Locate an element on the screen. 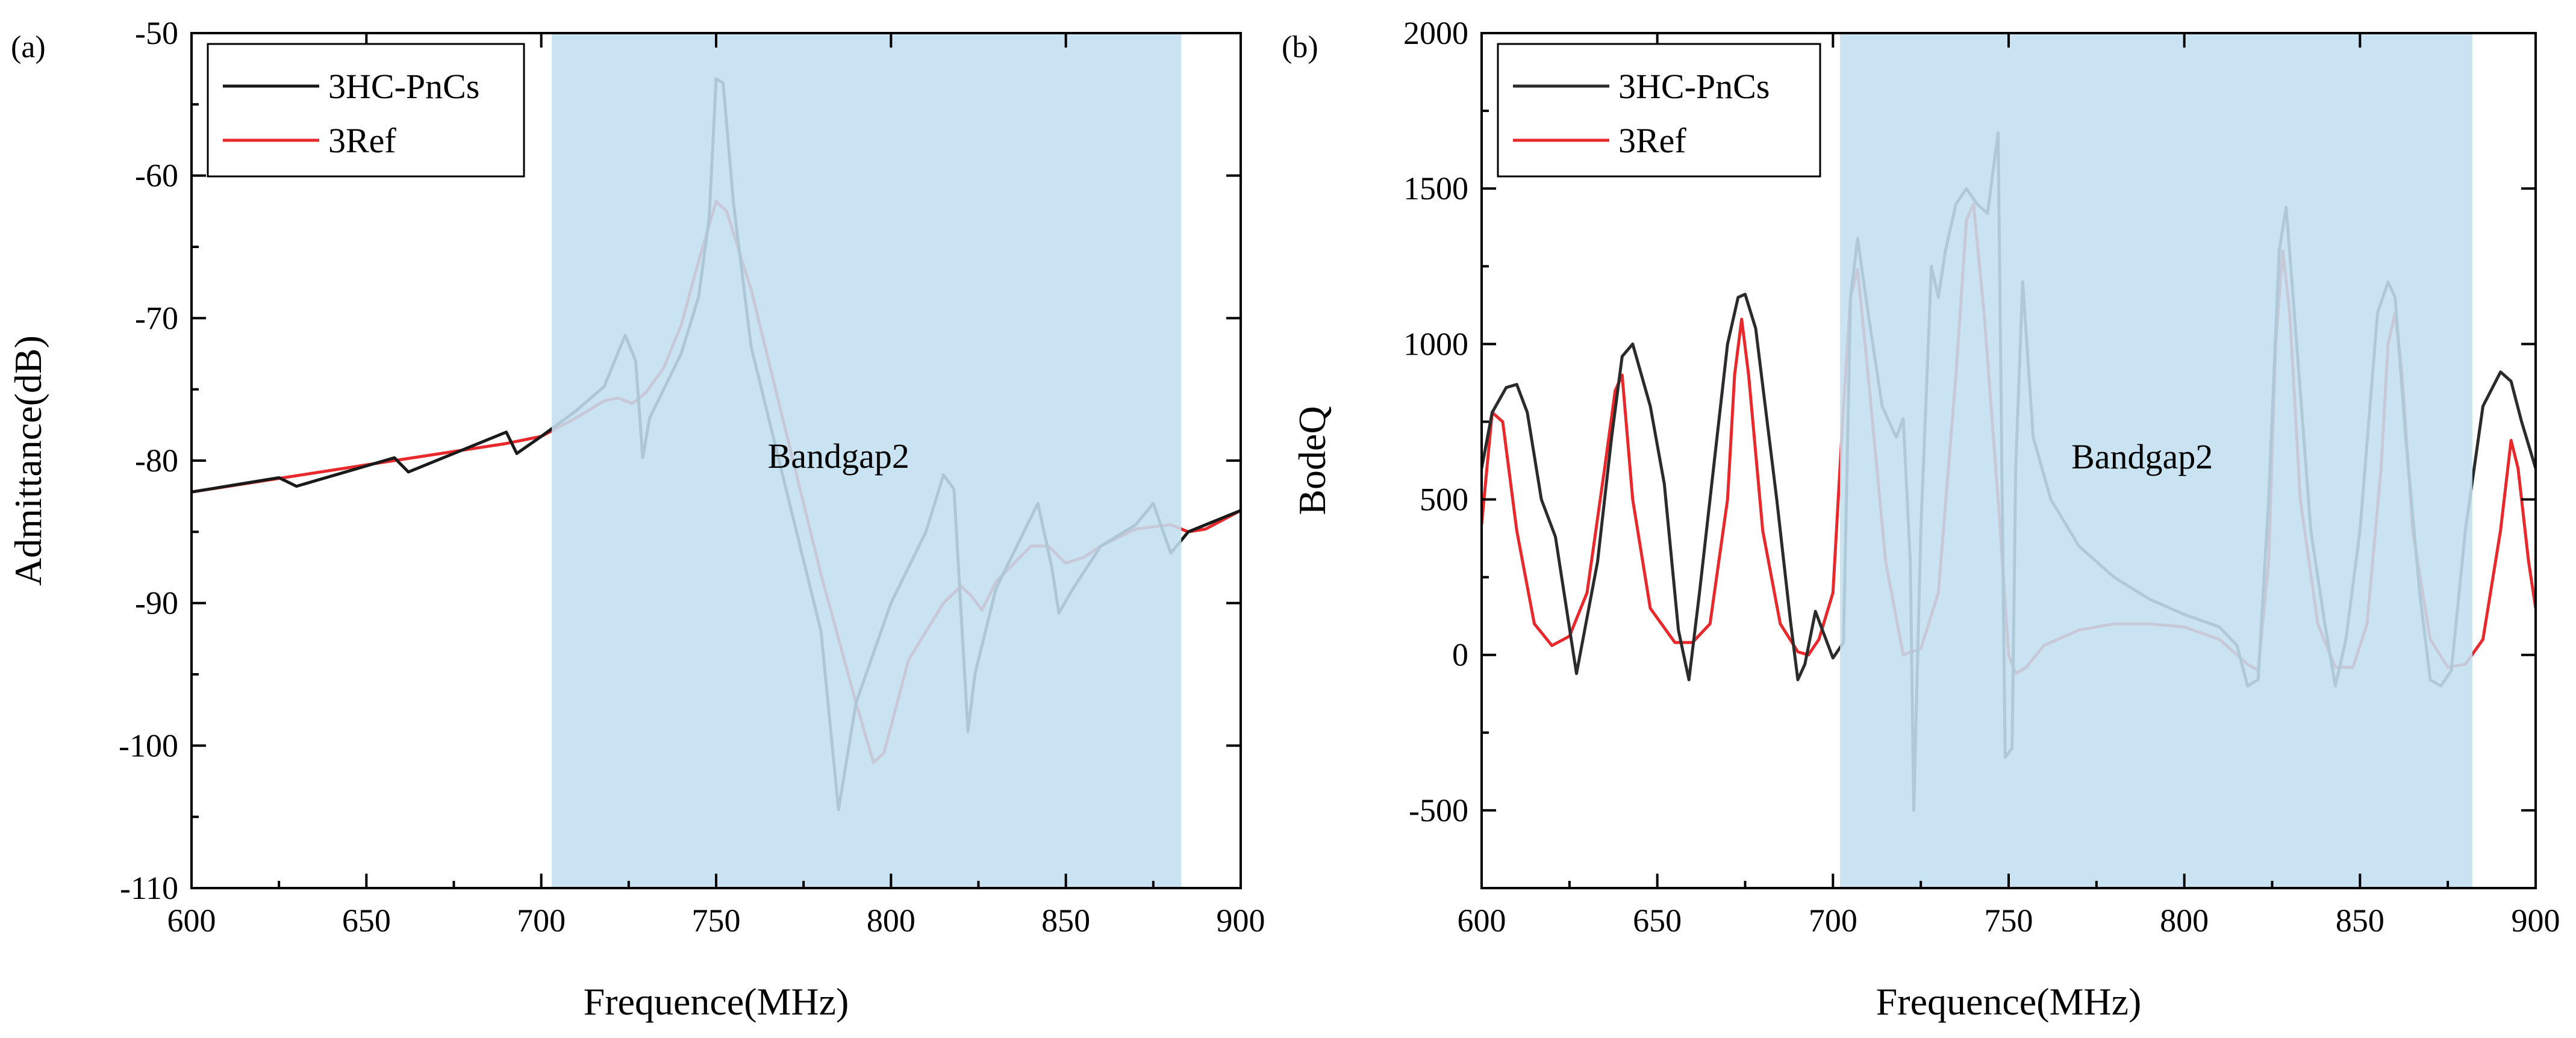 The height and width of the screenshot is (1038, 2576). y-tick-label: 0 is located at coordinates (1460, 655).